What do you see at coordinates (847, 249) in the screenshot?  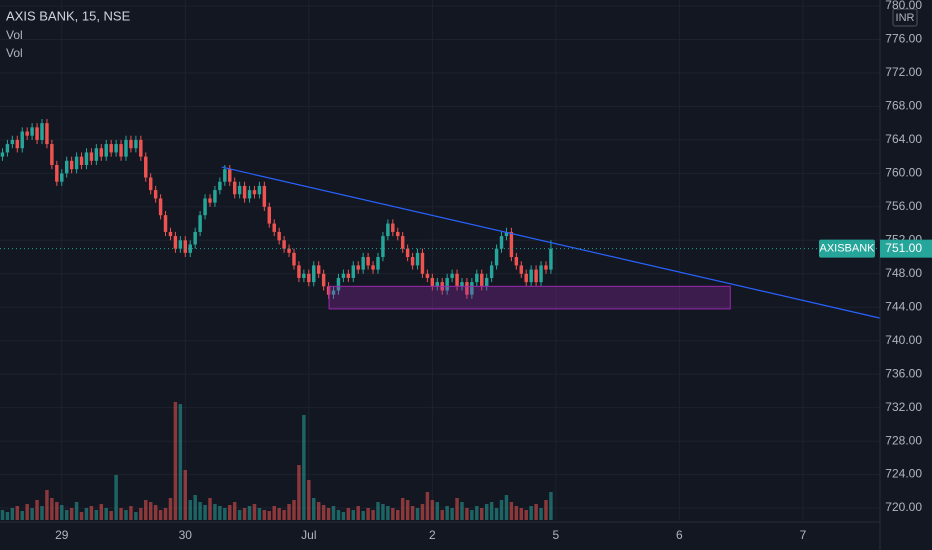 I see `symbol-label: AXISBANK` at bounding box center [847, 249].